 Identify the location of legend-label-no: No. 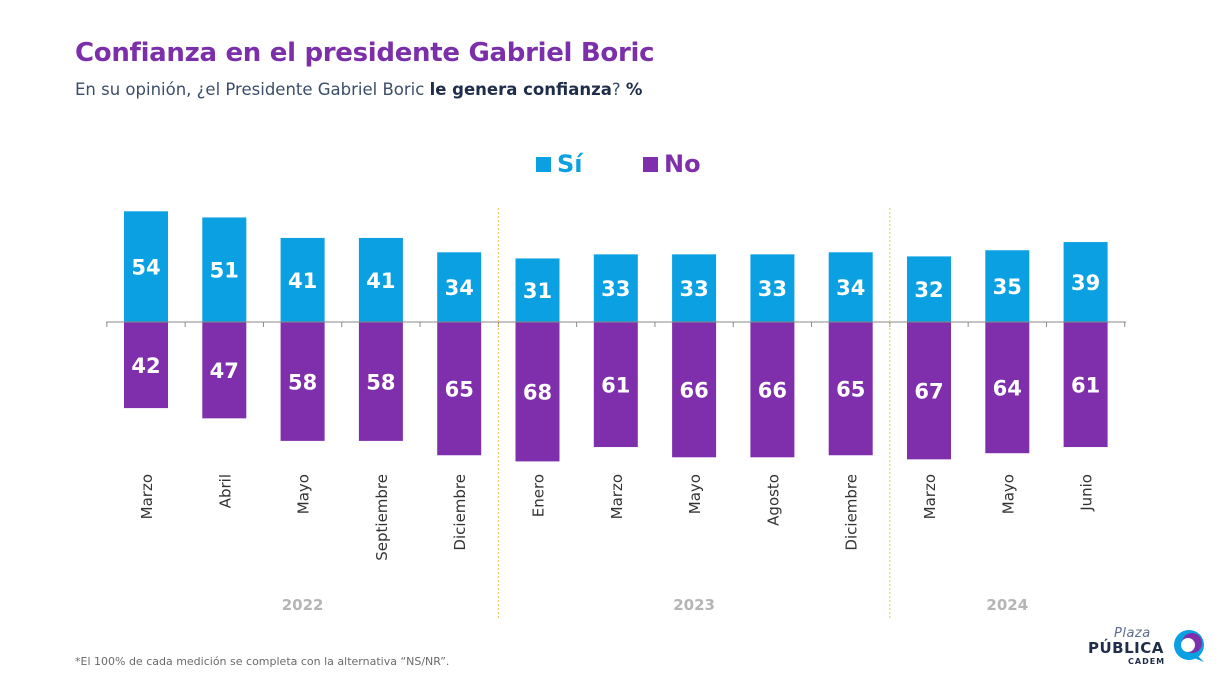
(682, 164).